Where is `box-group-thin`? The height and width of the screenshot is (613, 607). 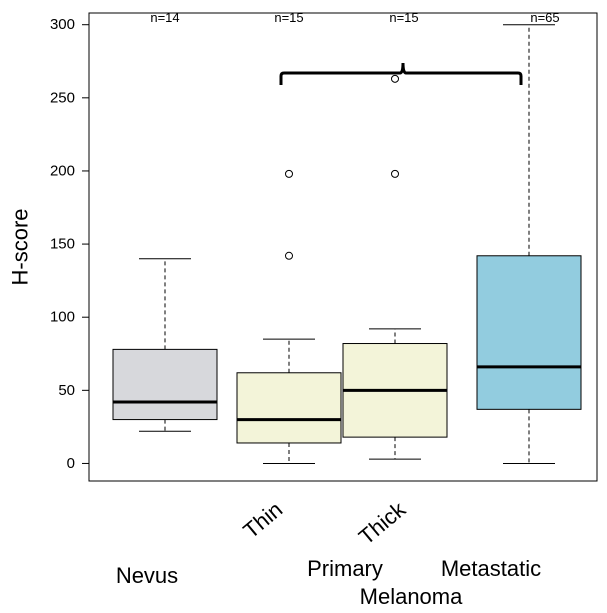
box-group-thin is located at coordinates (289, 316).